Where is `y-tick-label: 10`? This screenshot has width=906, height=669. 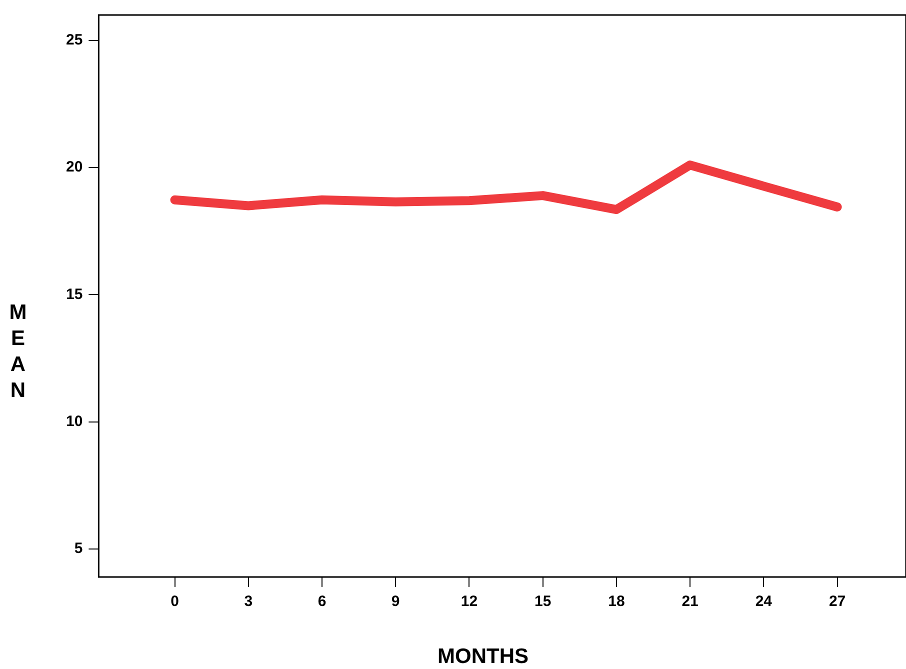 y-tick-label: 10 is located at coordinates (74, 421).